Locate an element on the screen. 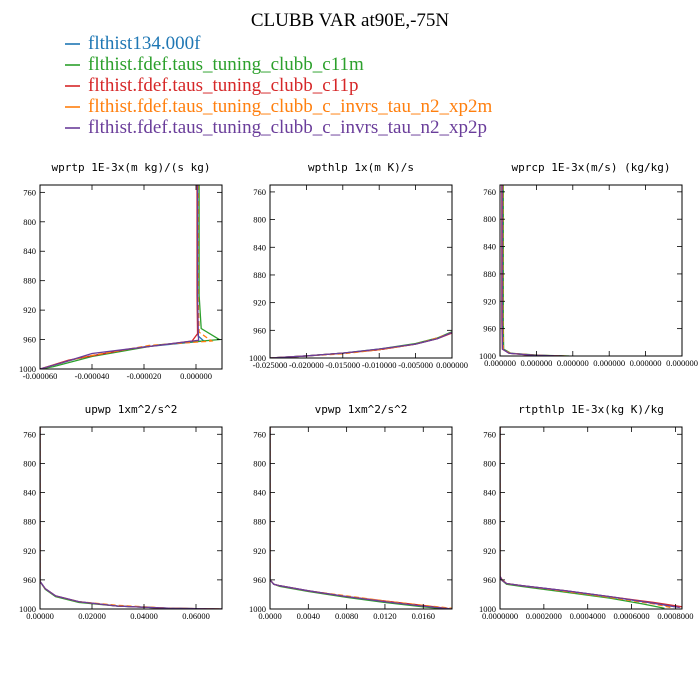 The image size is (700, 700). x-tick-label: 0.0120 is located at coordinates (384, 616).